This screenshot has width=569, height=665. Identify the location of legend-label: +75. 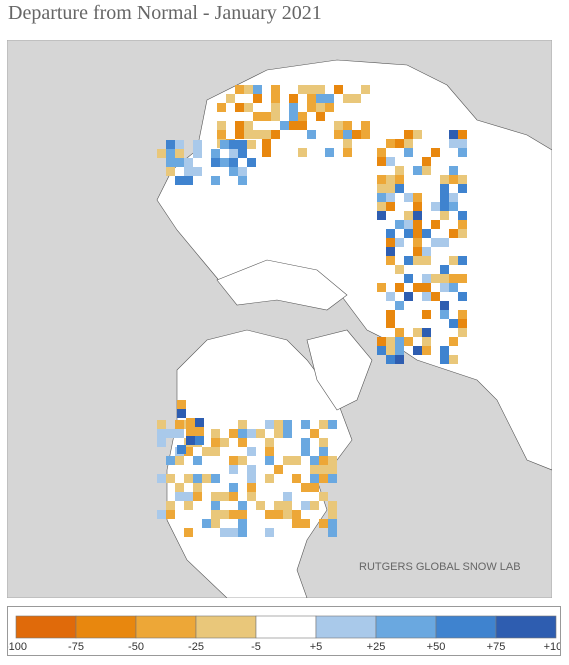
(496, 647).